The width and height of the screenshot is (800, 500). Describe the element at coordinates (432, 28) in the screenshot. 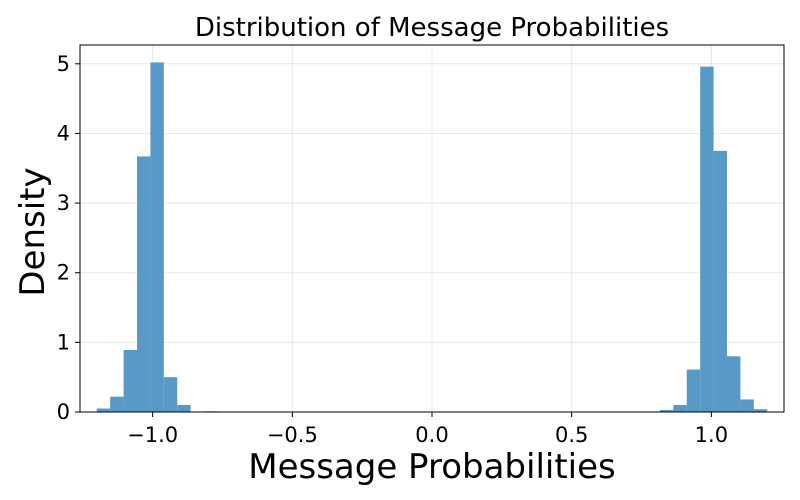

I see `chart-title: Distribution of Message Probabilities` at that location.